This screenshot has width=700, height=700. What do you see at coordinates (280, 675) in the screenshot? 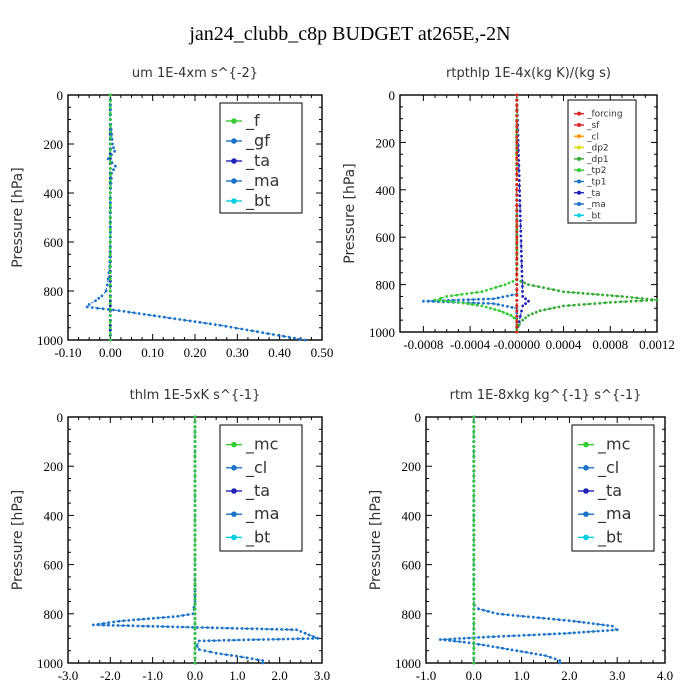
I see `x-tick-label: 2.0` at bounding box center [280, 675].